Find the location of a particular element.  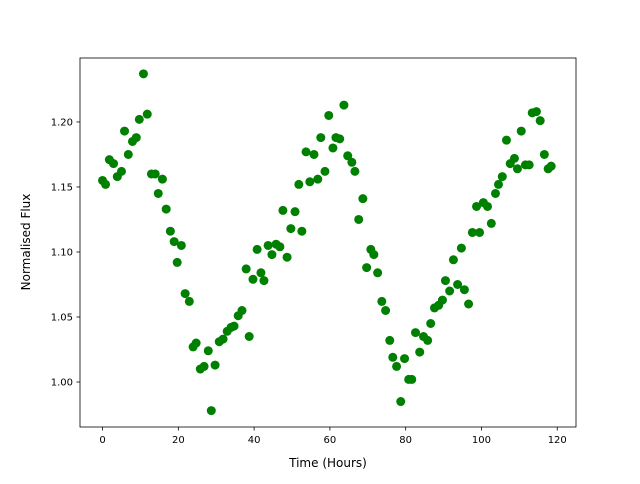

x-tick-label: 40 is located at coordinates (254, 440).